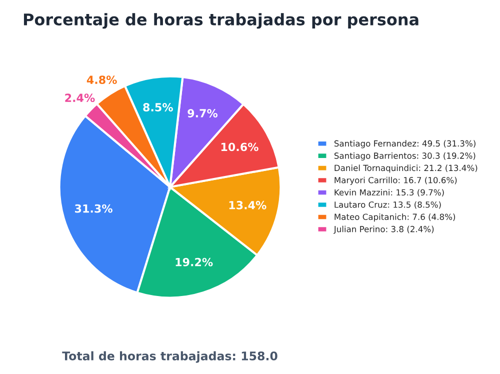  I want to click on legend-label: Kevin Mazzini: 15.3 (9.7%), so click(389, 193).